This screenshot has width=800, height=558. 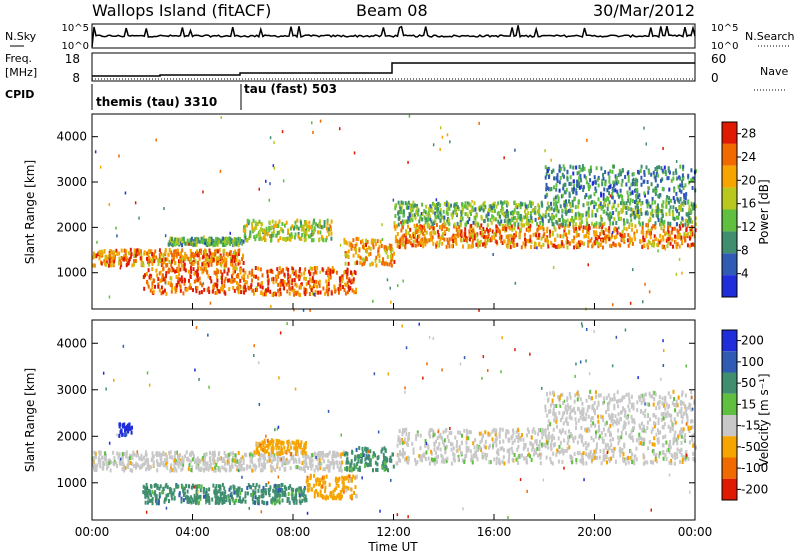 I want to click on freq-tick-bottom: 8, so click(x=76, y=78).